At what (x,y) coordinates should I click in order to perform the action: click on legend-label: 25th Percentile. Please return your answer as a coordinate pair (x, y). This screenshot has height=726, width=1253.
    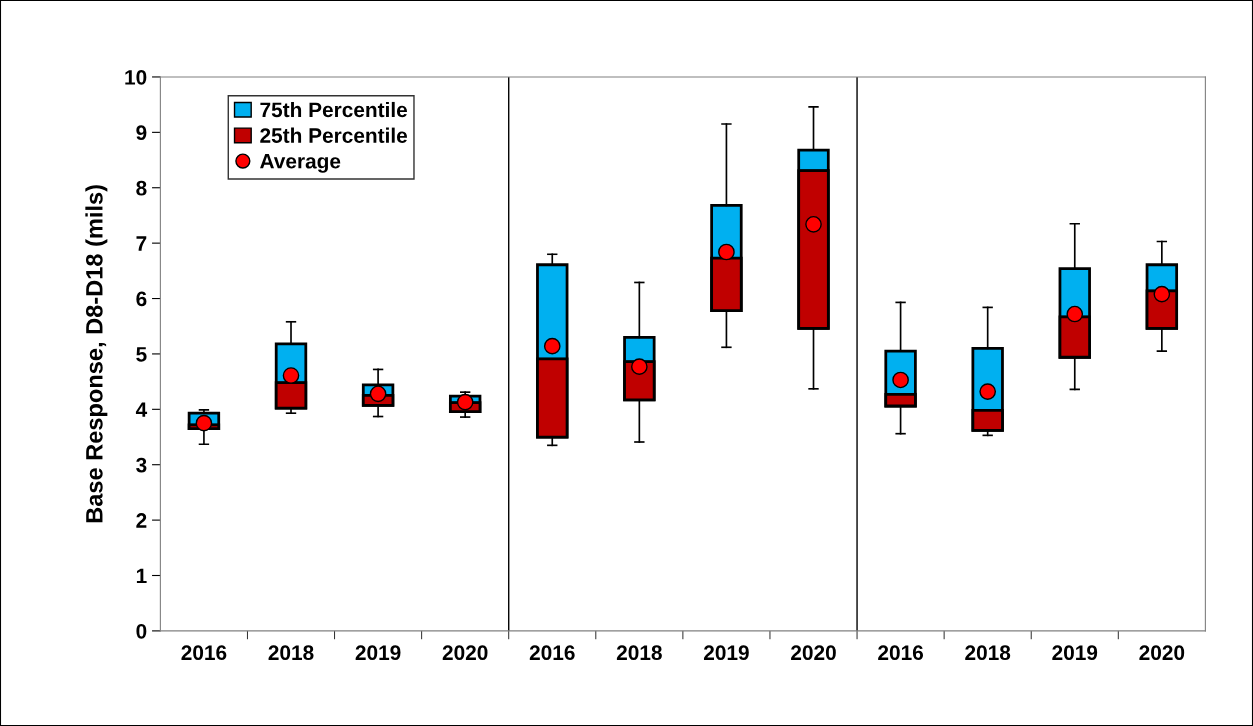
    Looking at the image, I should click on (334, 135).